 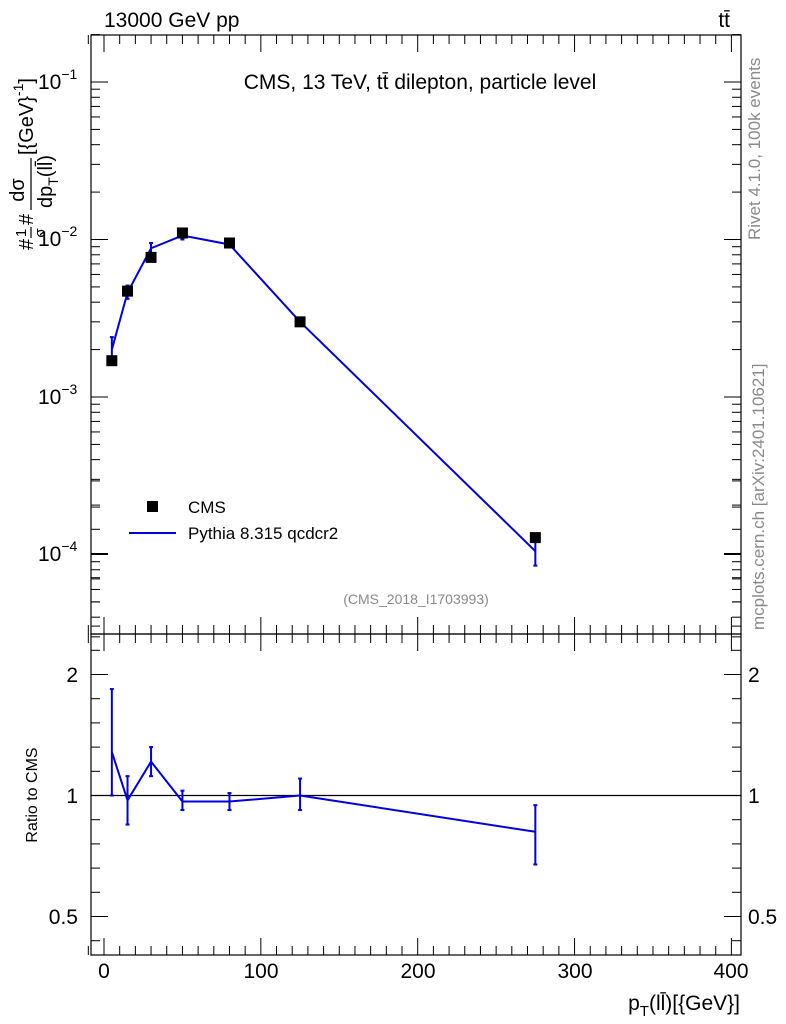 I want to click on legend-label-cms: CMS, so click(x=207, y=507).